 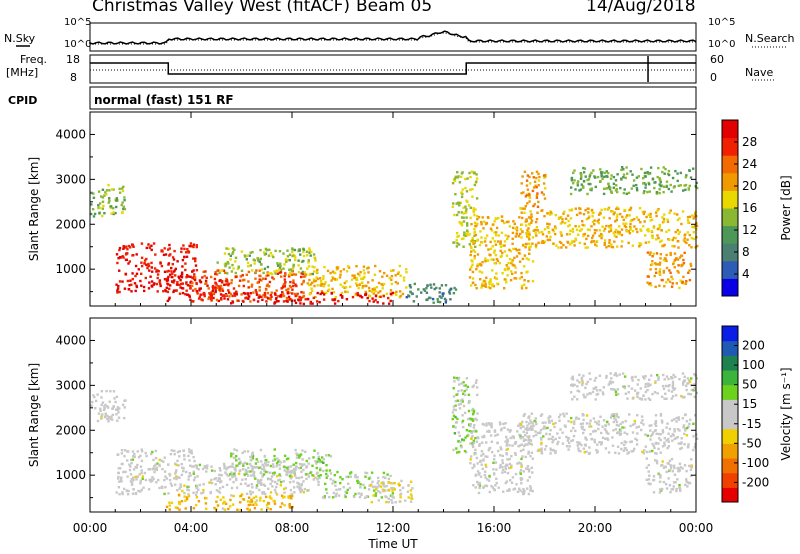 What do you see at coordinates (392, 544) in the screenshot?
I see `x-axis-label: Time UT` at bounding box center [392, 544].